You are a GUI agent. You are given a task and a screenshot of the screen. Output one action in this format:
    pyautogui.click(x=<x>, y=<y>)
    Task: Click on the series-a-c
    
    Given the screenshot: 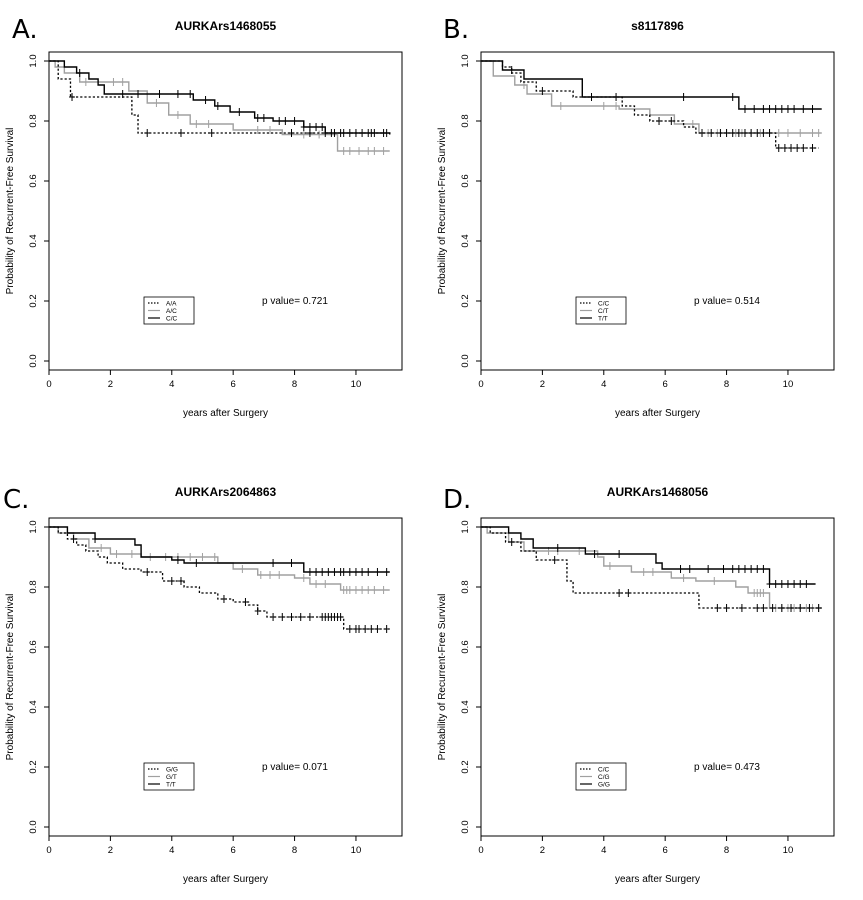 What is the action you would take?
    pyautogui.click(x=219, y=107)
    